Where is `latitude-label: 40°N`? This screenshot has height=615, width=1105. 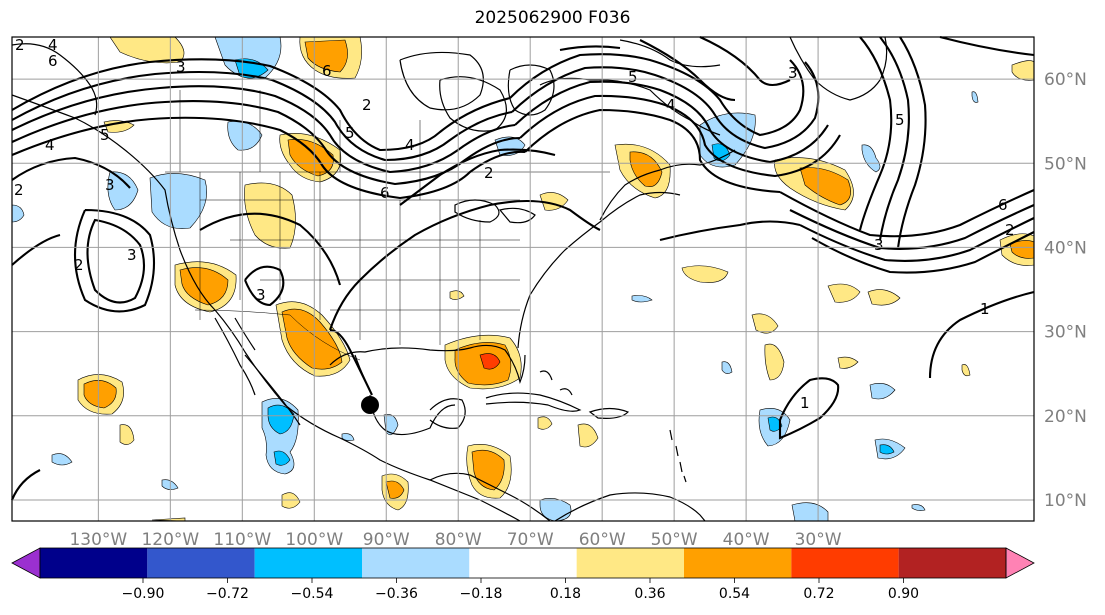 latitude-label: 40°N is located at coordinates (1065, 248).